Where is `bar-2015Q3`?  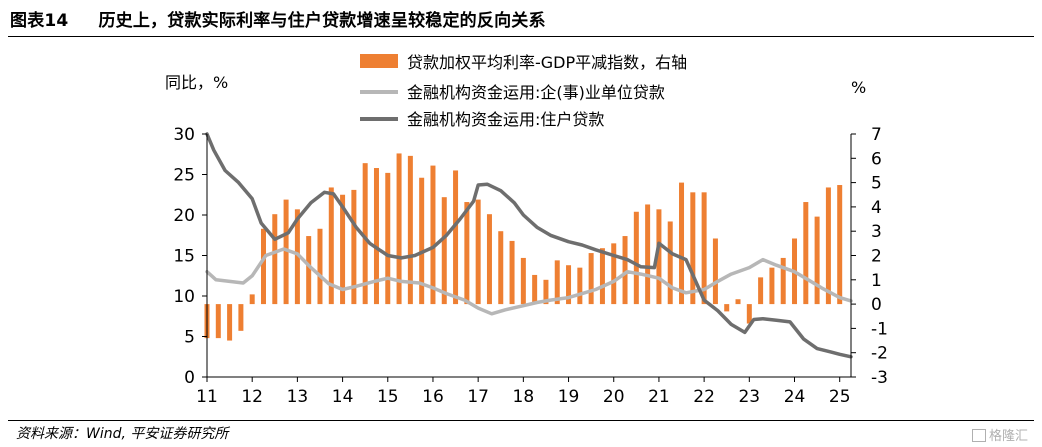 bar-2015Q3 is located at coordinates (410, 230).